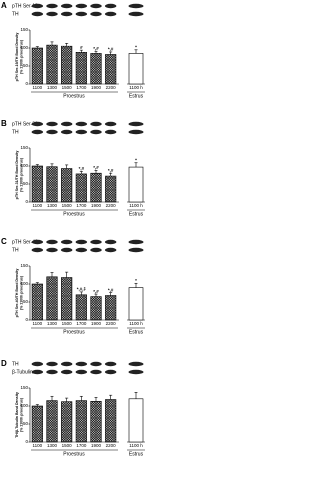 Image resolution: width=320 pixels, height=483 pixels. Describe the element at coordinates (17, 175) in the screenshot. I see `y-axis-label: pTH Ser-31/TH Band Density` at that location.